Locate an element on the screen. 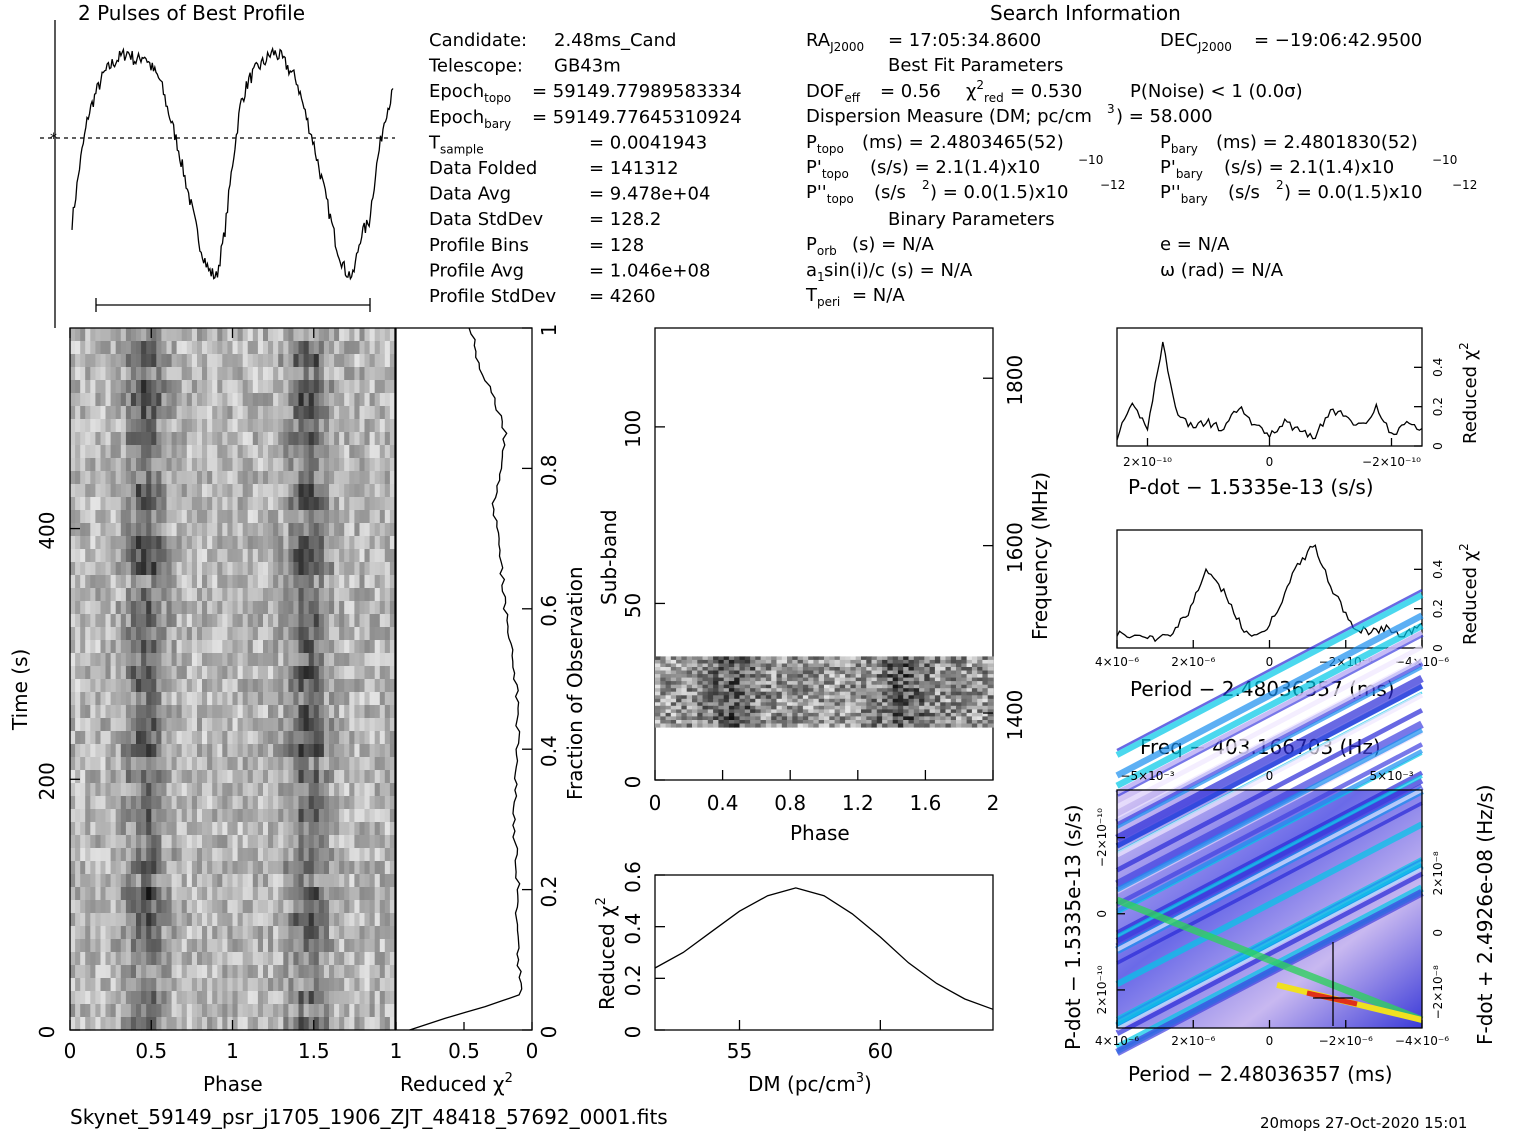 The height and width of the screenshot is (1133, 1513). small-xtick-label: 2×10⁻⁶ is located at coordinates (1193, 662).